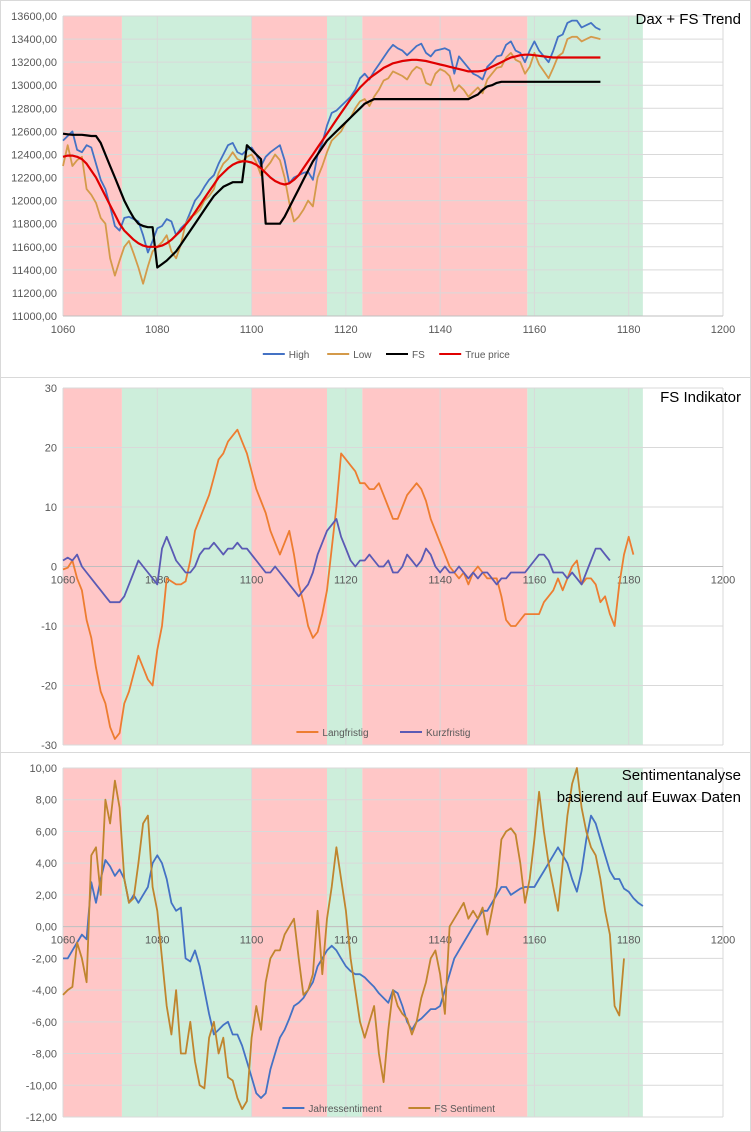 The image size is (751, 1132). What do you see at coordinates (34, 179) in the screenshot?
I see `y-tick-label: 12200,00` at bounding box center [34, 179].